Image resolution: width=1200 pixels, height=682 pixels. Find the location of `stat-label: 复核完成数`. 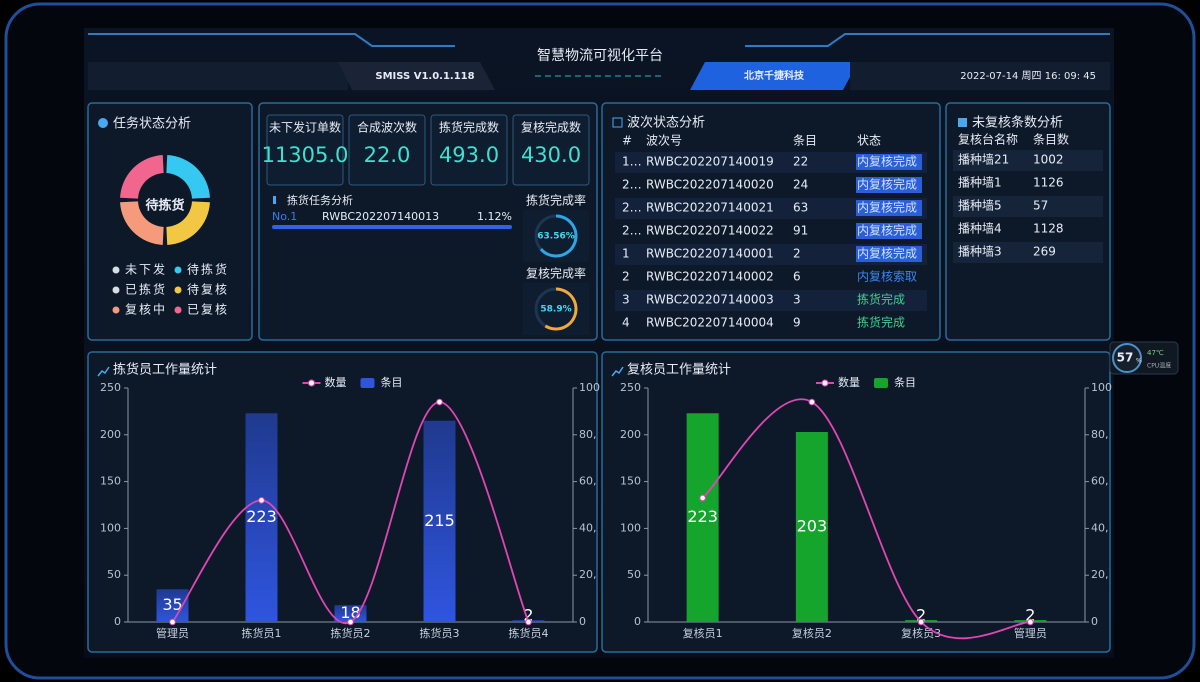

stat-label: 复核完成数 is located at coordinates (551, 127).